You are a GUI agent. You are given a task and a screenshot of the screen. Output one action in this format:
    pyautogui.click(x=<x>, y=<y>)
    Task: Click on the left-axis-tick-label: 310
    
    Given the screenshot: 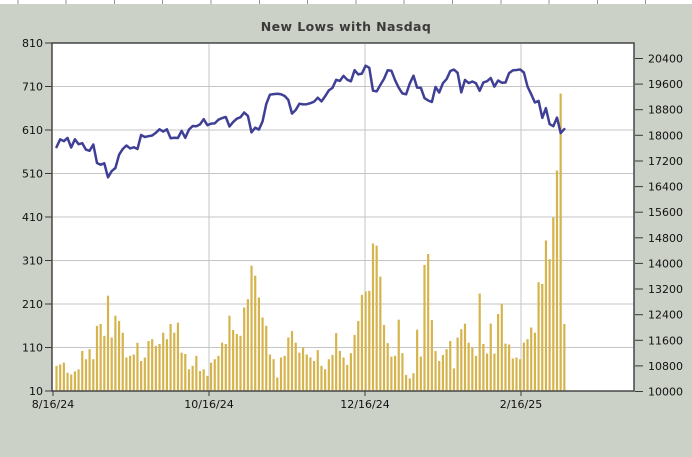 What is the action you would take?
    pyautogui.click(x=32, y=261)
    